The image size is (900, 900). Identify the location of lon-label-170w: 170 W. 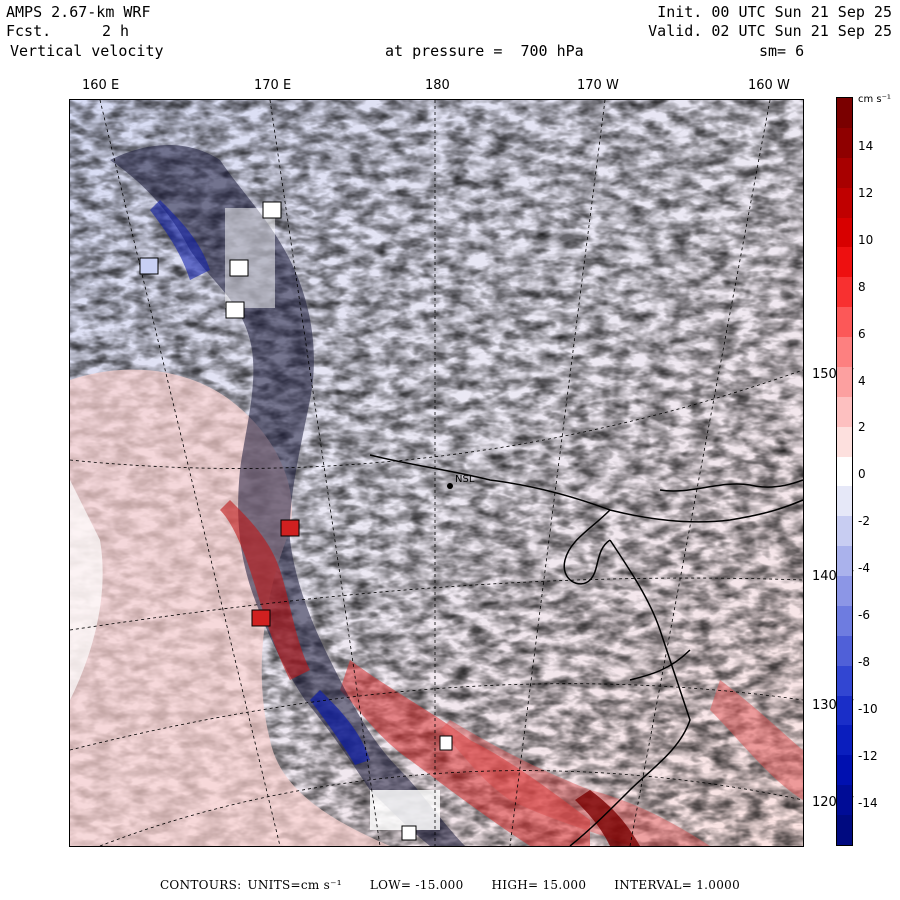
(598, 85).